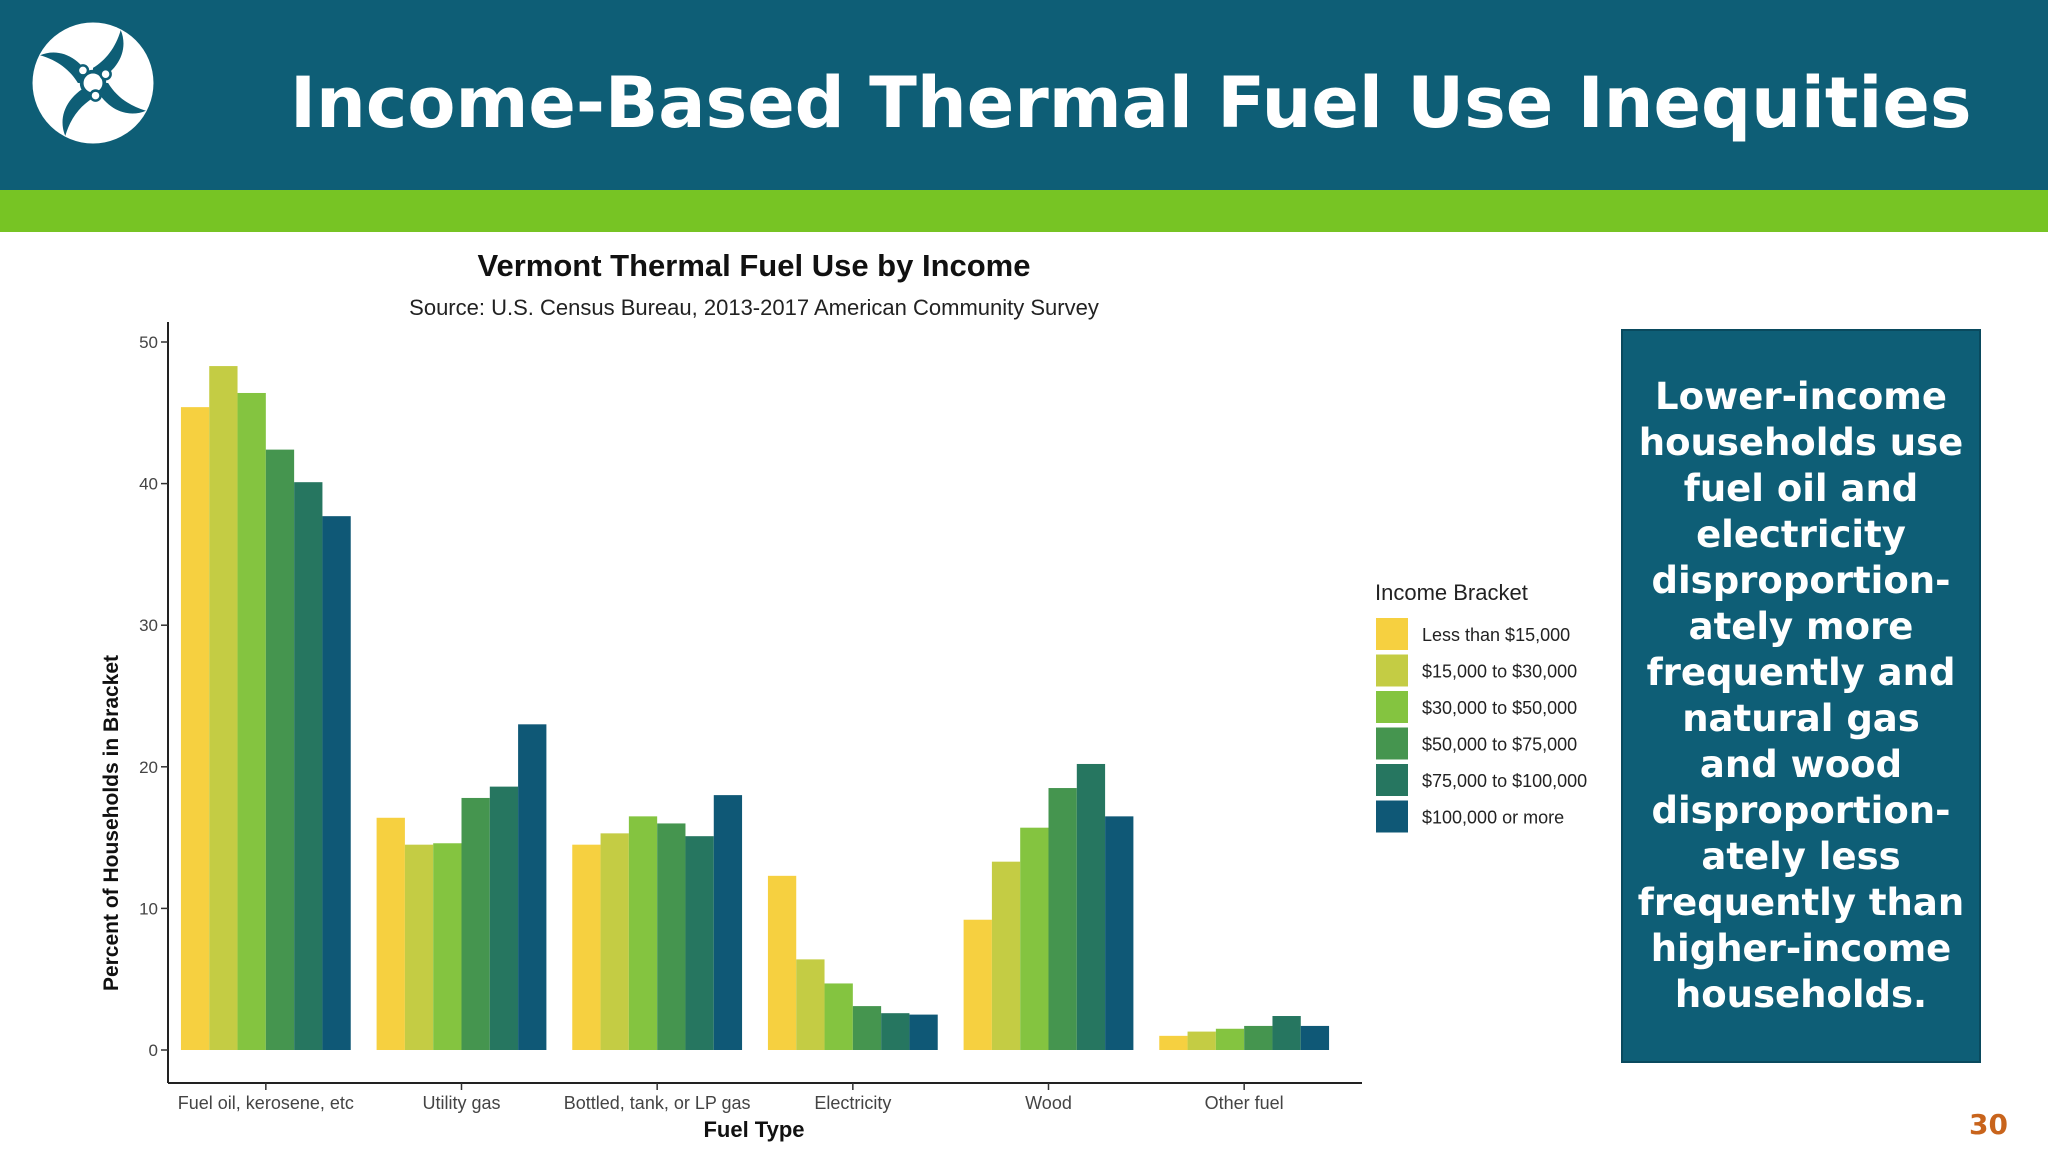  What do you see at coordinates (148, 342) in the screenshot?
I see `y-tick-label: 50` at bounding box center [148, 342].